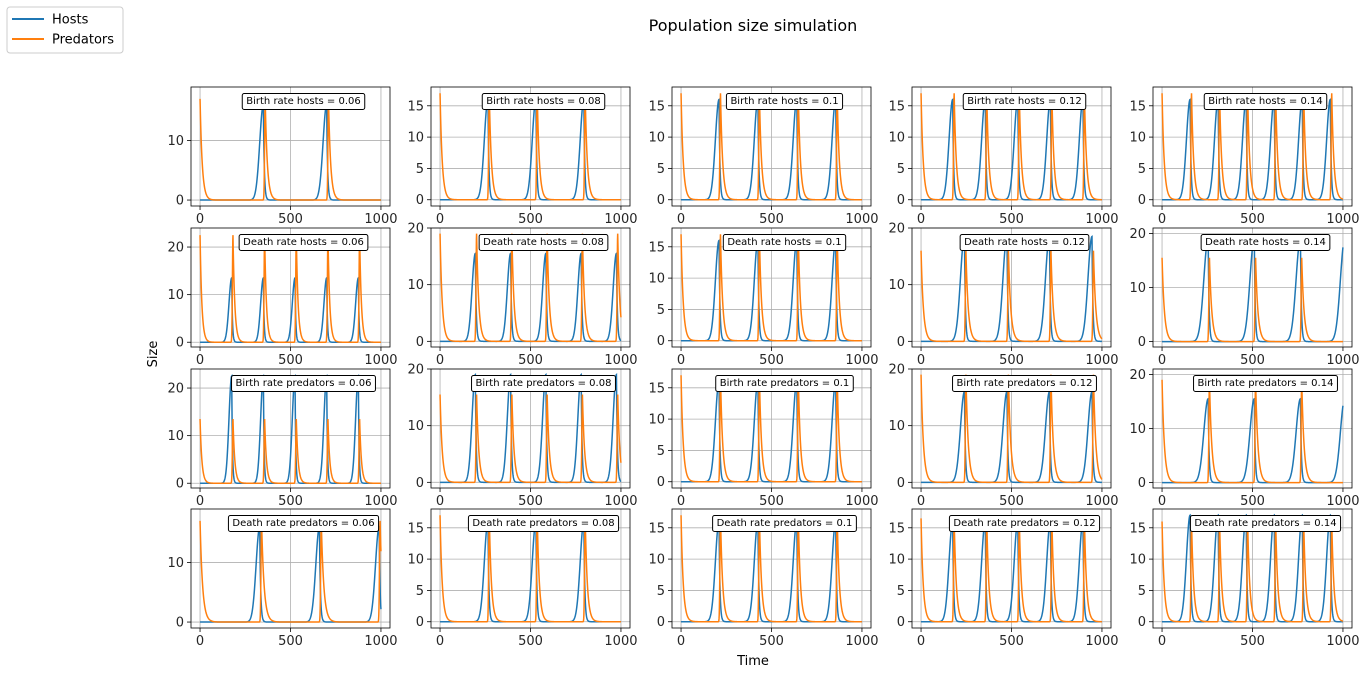 This screenshot has width=1371, height=678. I want to click on subplot: 0 500 1000 0 10 20 Death rate hosts = 0.08, so click(522, 295).